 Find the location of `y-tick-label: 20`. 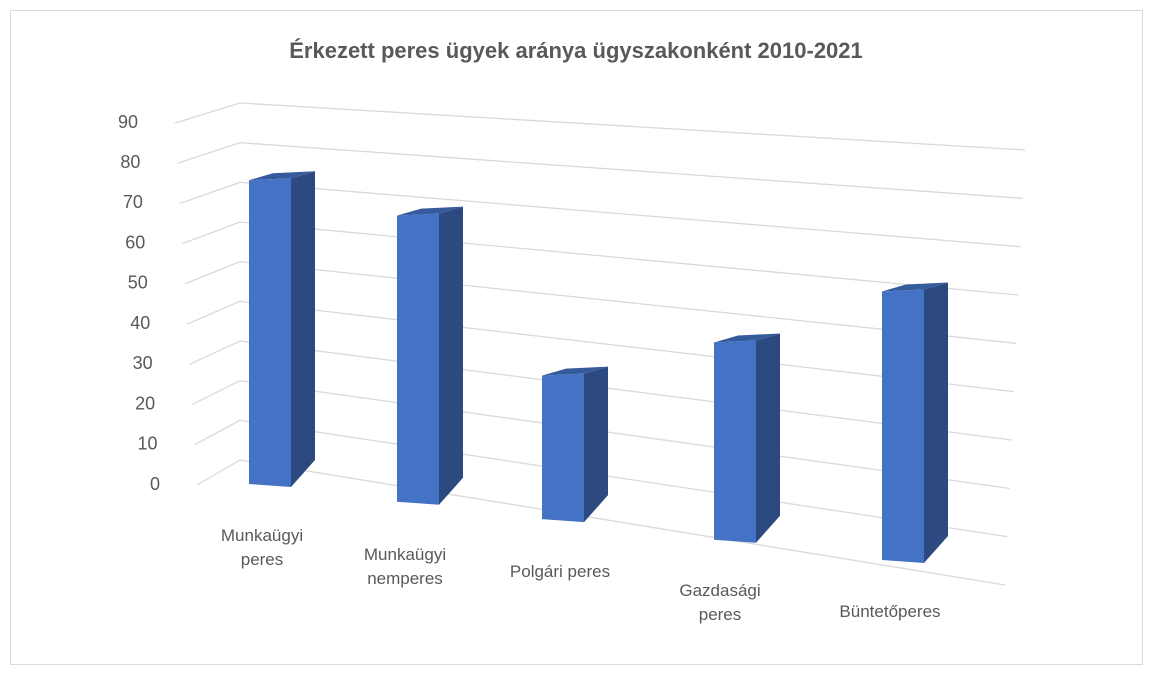

y-tick-label: 20 is located at coordinates (145, 403).